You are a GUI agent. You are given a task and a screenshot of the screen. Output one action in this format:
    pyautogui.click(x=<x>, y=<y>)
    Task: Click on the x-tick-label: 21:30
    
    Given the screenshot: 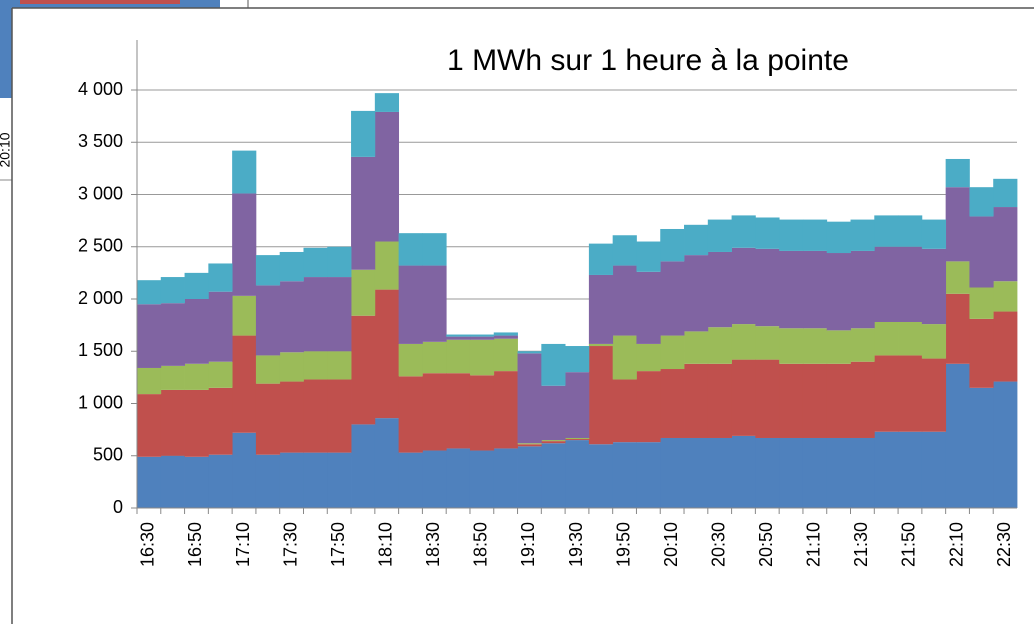 What is the action you would take?
    pyautogui.click(x=861, y=544)
    